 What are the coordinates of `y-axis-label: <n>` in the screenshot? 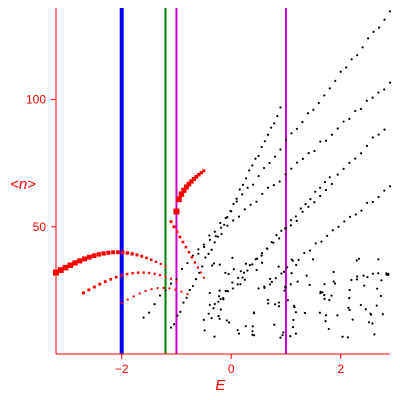 It's located at (23, 184).